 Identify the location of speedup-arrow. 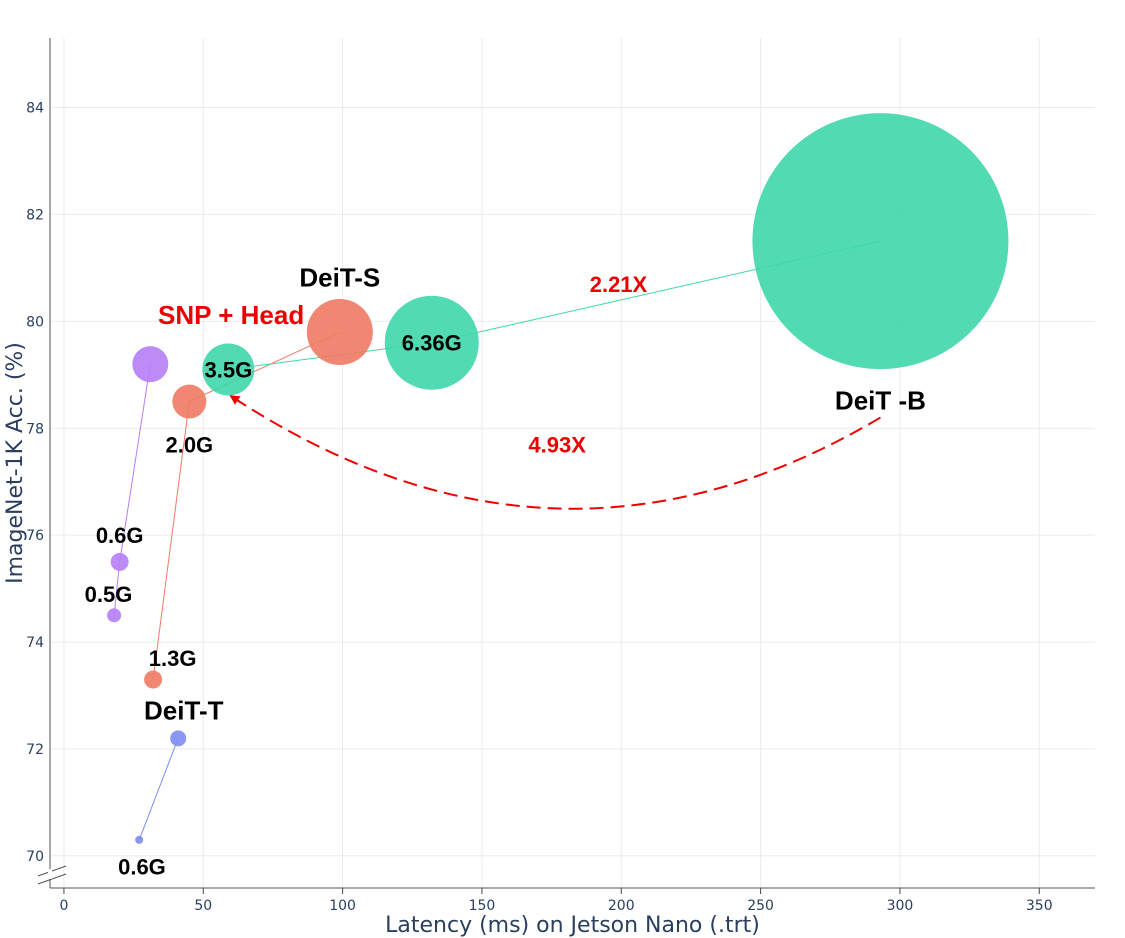
(555, 452).